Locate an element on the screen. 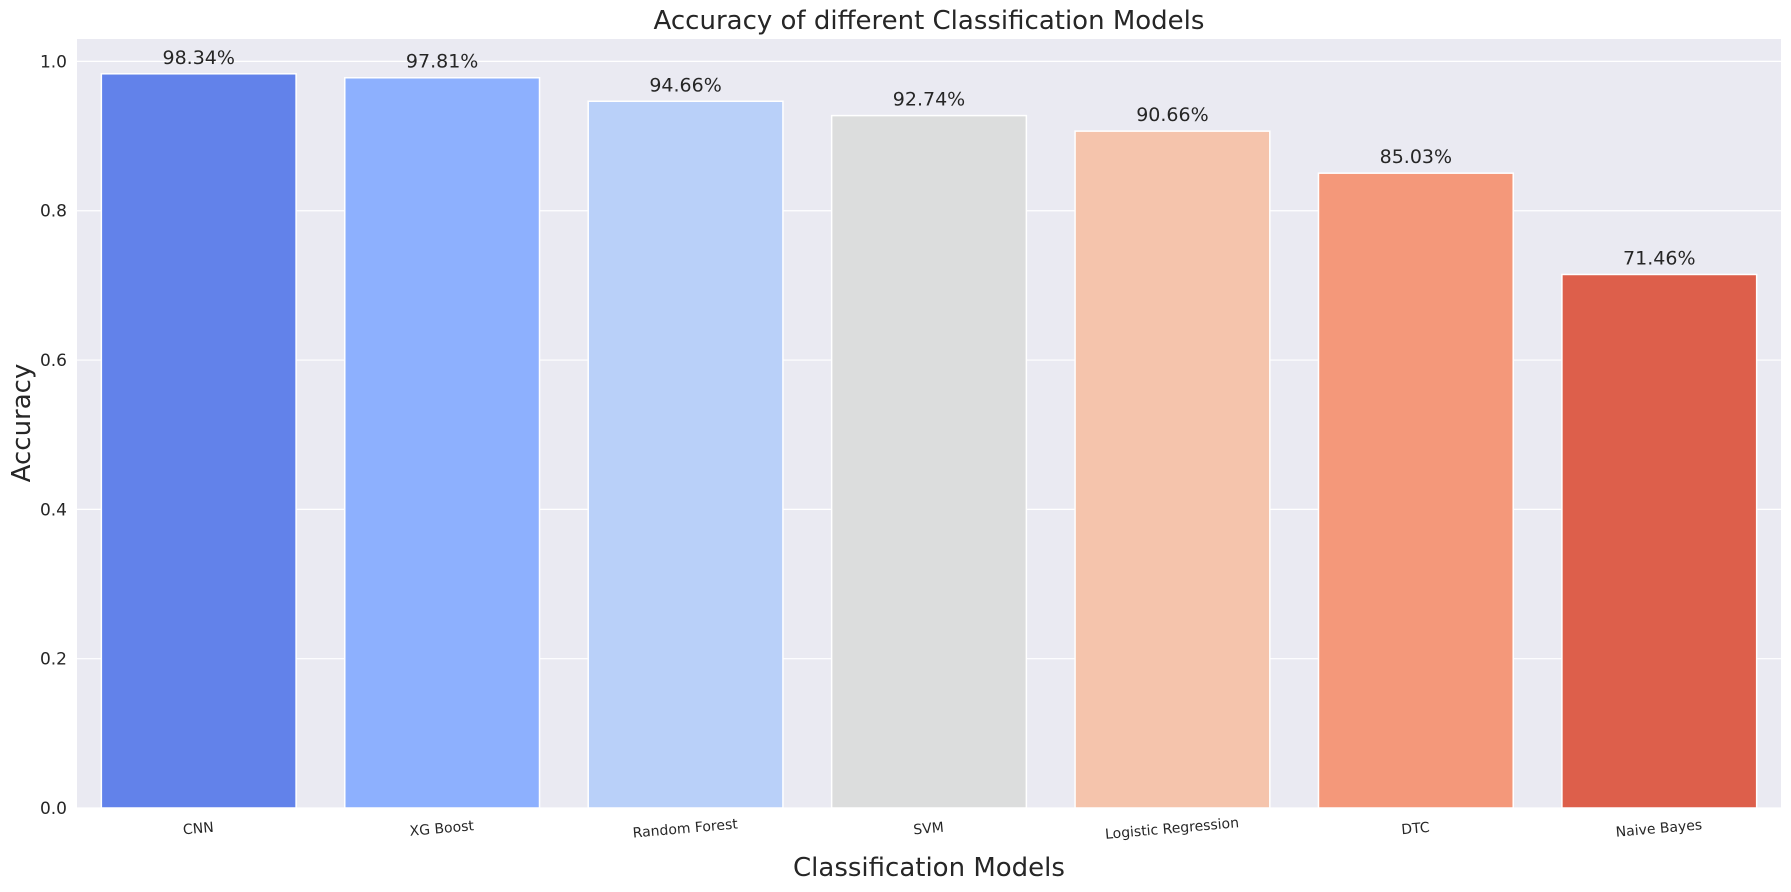 This screenshot has height=892, width=1791. bar-value-label: 85.03% is located at coordinates (1416, 157).